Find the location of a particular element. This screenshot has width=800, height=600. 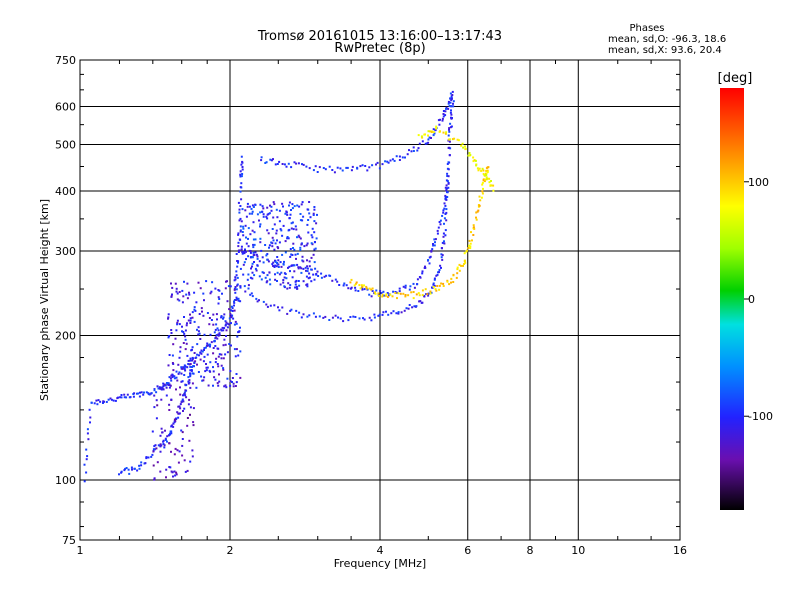

x-tick-label: 8 is located at coordinates (530, 550).